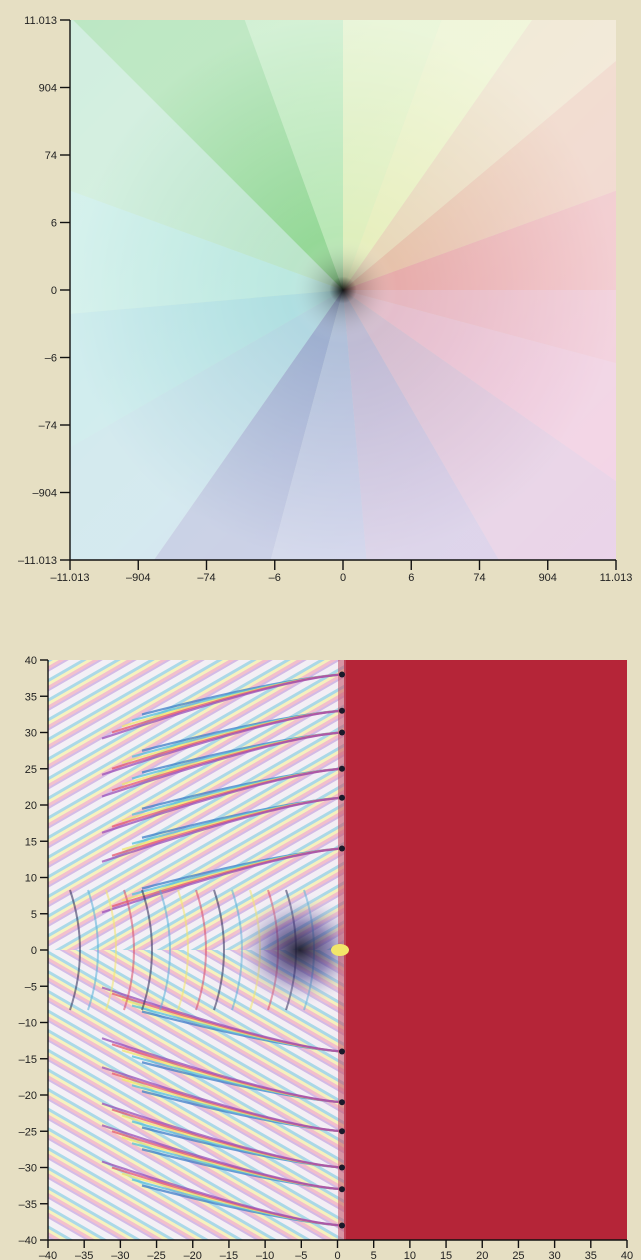 The image size is (641, 1260). I want to click on y-tick-label: –25, so click(28, 1132).